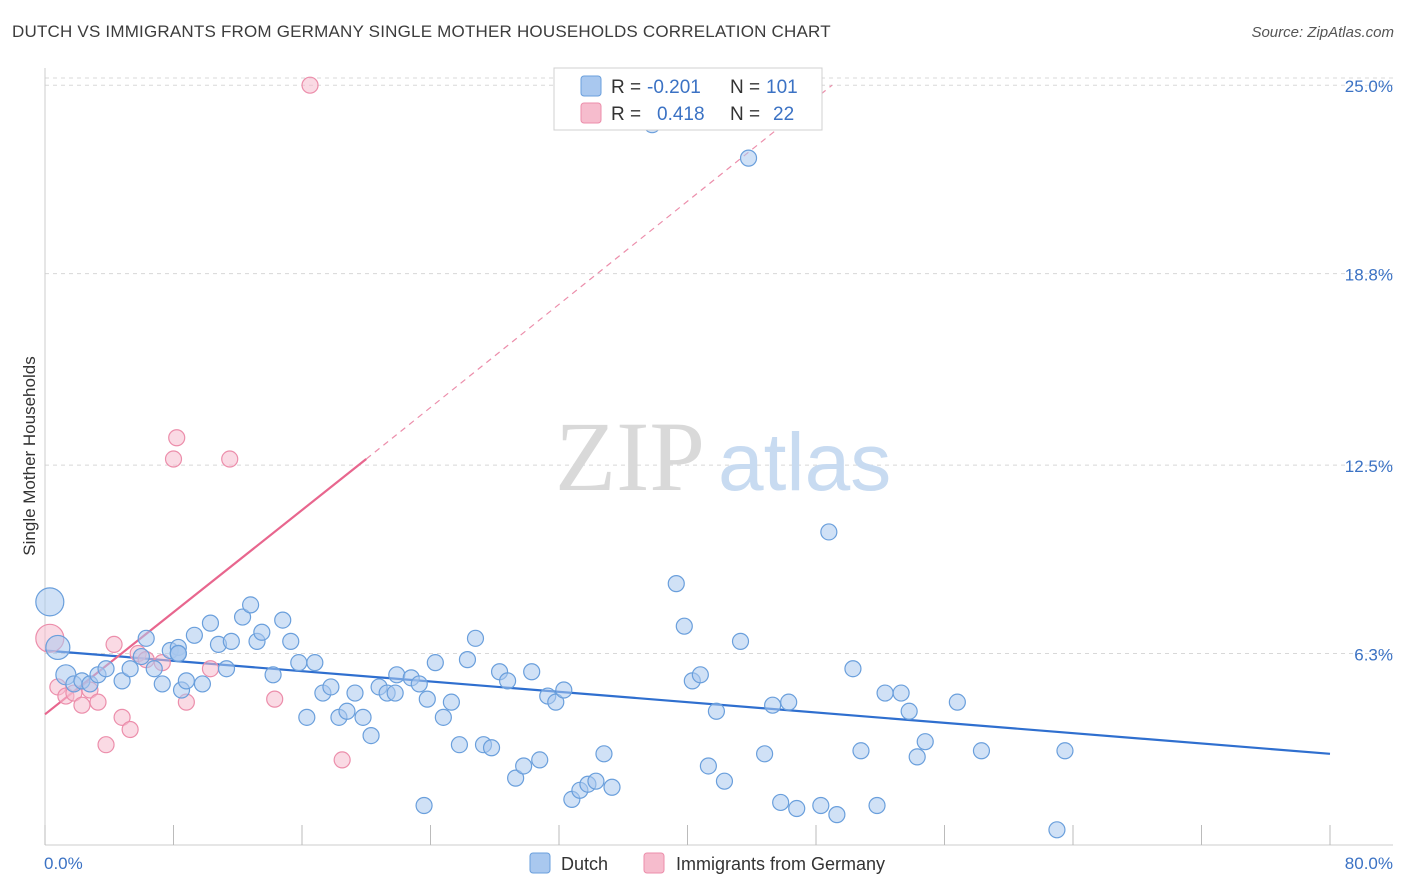 This screenshot has width=1406, height=892. I want to click on y-axis-title: Single Mother Households, so click(29, 455).